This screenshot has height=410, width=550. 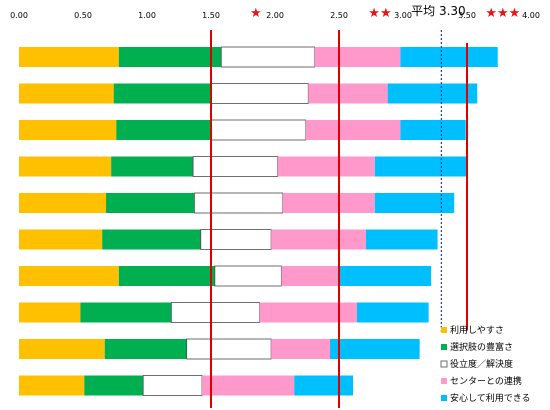 I want to click on legend-label: 安心して利用できる, so click(x=490, y=398).